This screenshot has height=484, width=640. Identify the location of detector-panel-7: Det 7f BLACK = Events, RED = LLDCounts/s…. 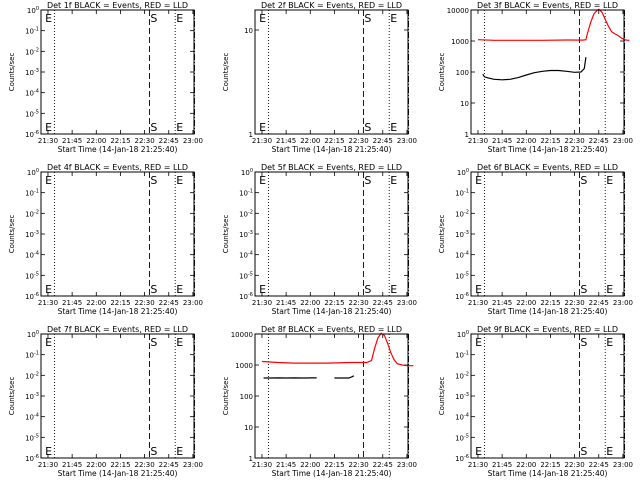
(105, 401).